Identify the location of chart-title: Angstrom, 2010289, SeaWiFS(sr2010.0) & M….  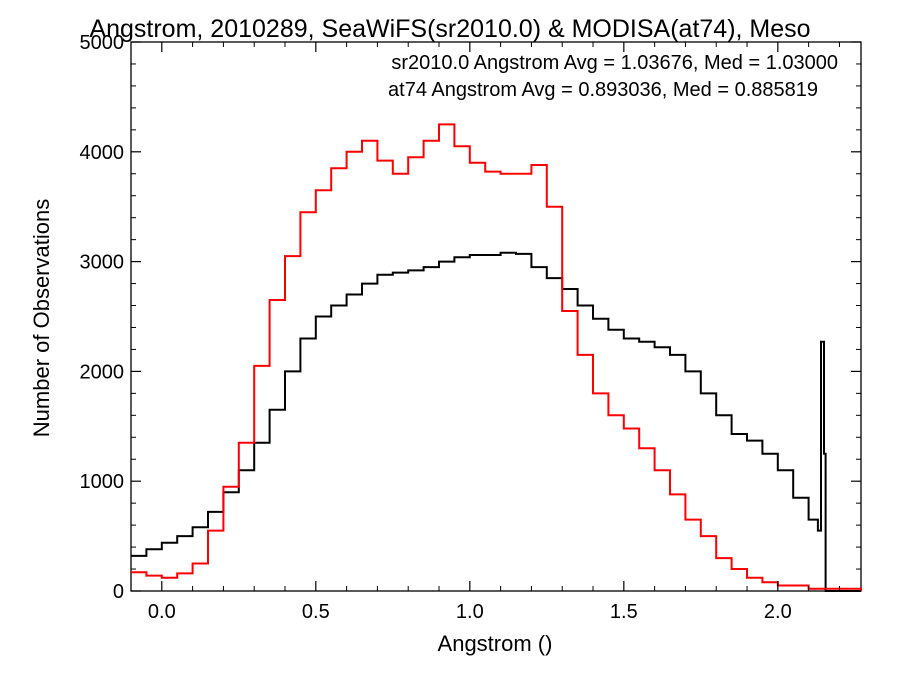
(449, 29).